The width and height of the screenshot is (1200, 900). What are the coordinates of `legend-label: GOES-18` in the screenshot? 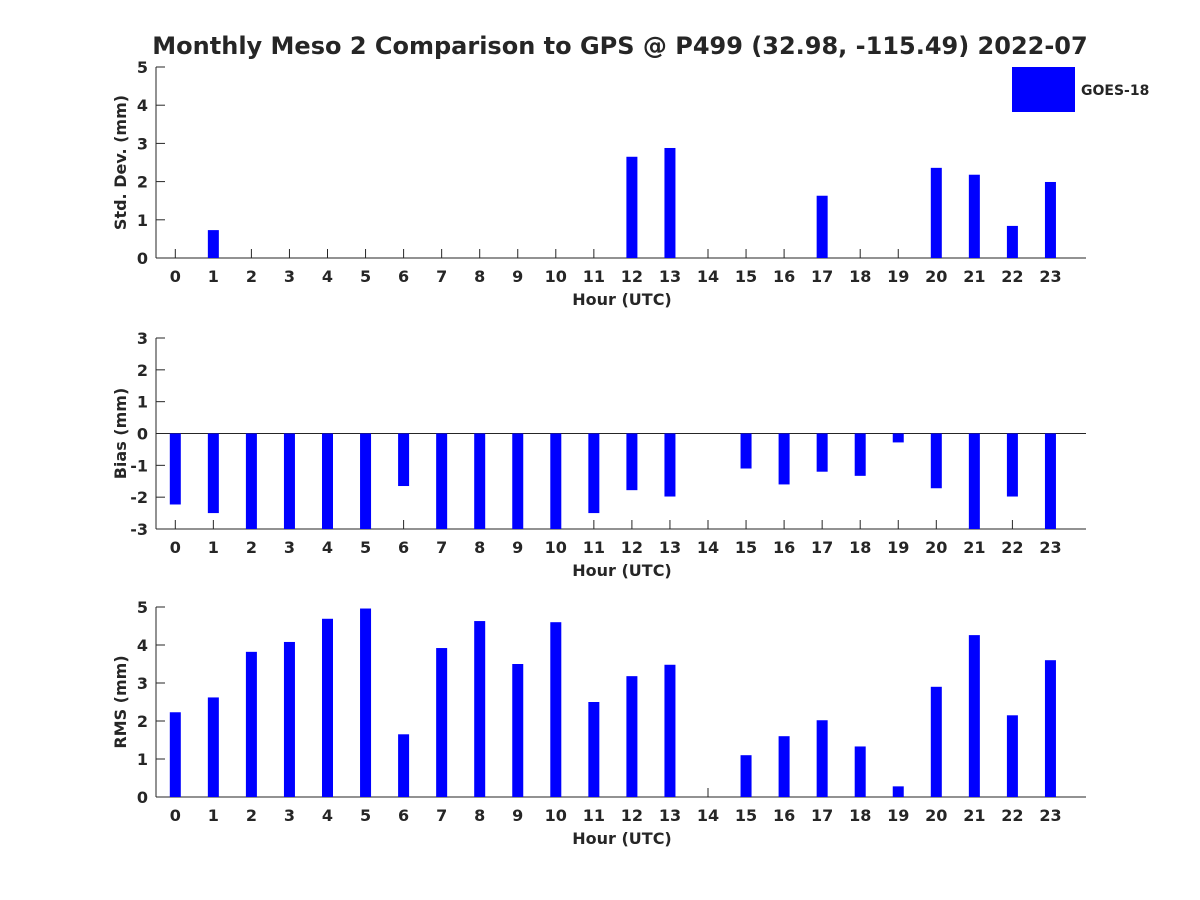 It's located at (1115, 91).